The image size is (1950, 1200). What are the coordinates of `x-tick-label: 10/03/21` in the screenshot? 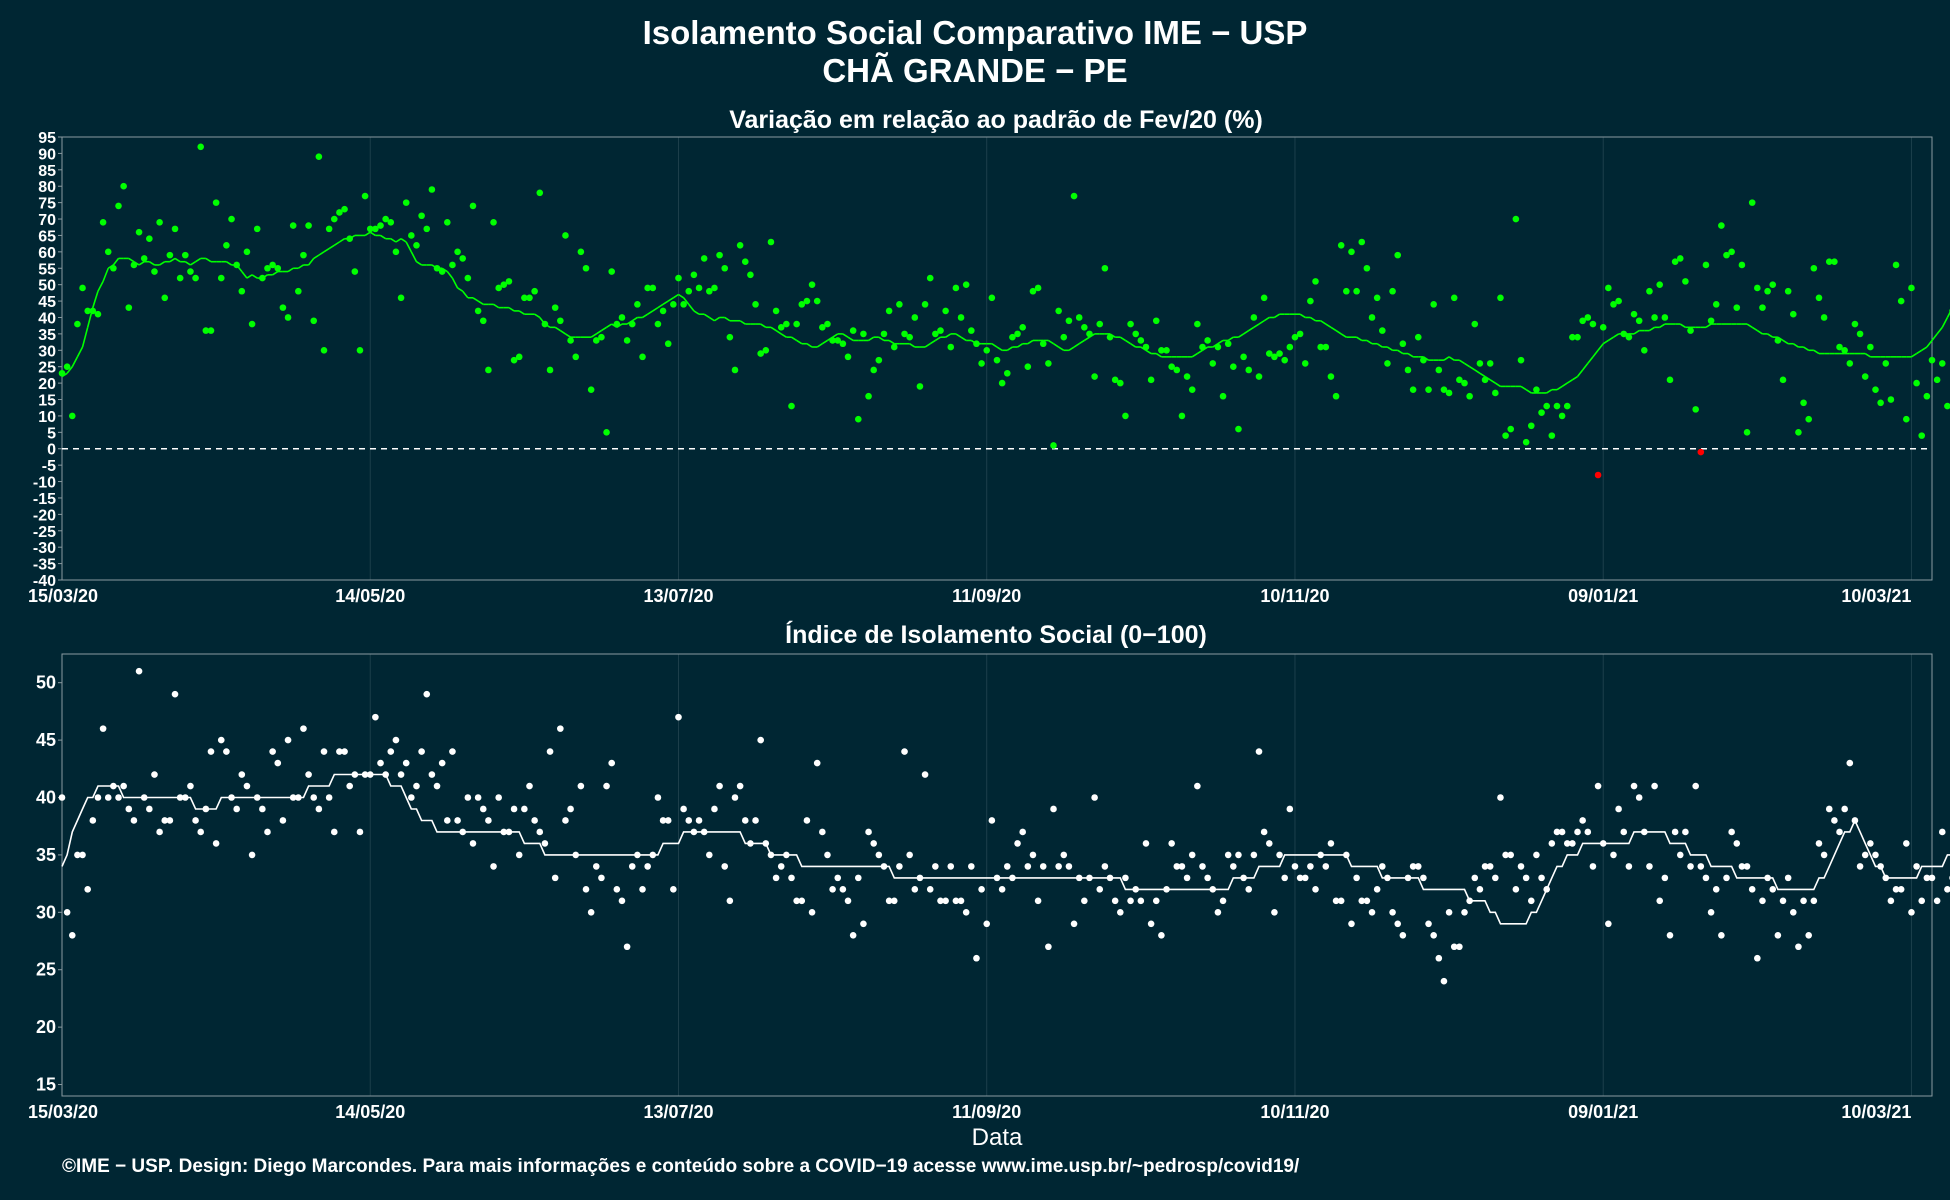 It's located at (1876, 596).